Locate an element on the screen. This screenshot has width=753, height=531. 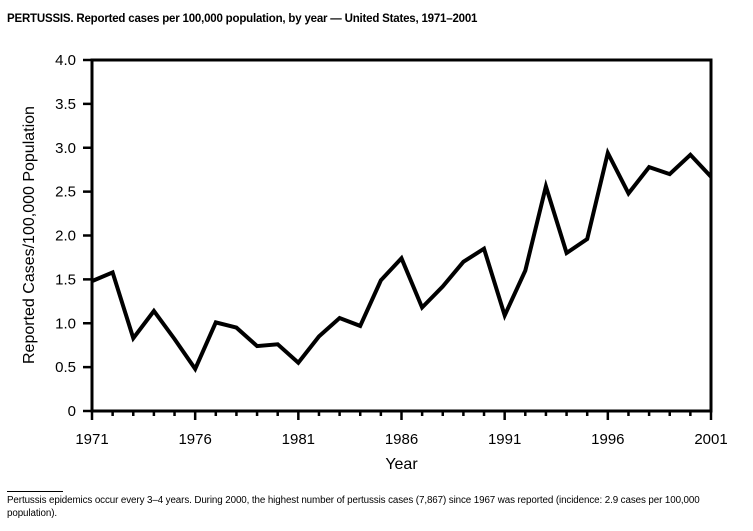
y-tick-label: 3.5 is located at coordinates (65, 104).